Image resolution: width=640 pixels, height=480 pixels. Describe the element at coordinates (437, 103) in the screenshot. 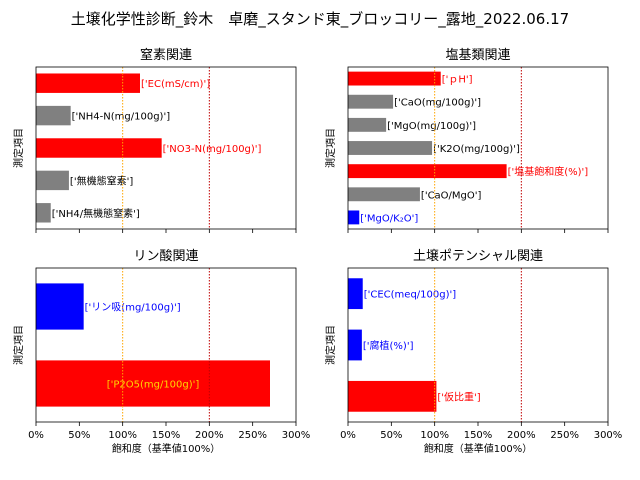

I see `bar-label: ['CaO(mg/100g)']` at that location.